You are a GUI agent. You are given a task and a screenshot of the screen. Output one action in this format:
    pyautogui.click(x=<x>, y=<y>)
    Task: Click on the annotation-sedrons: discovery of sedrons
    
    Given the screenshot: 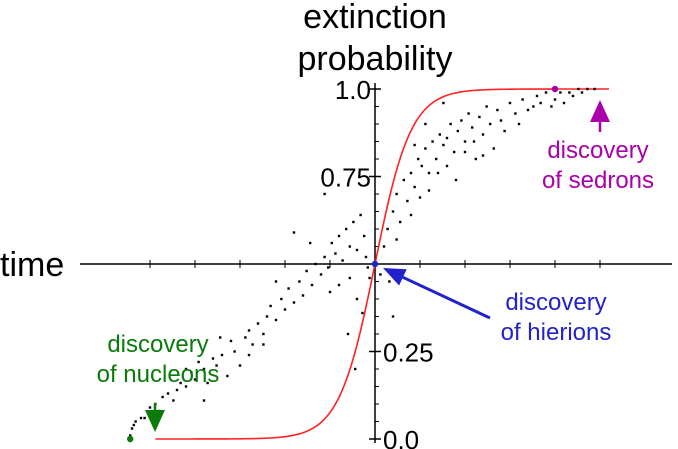 What is the action you would take?
    pyautogui.click(x=598, y=139)
    